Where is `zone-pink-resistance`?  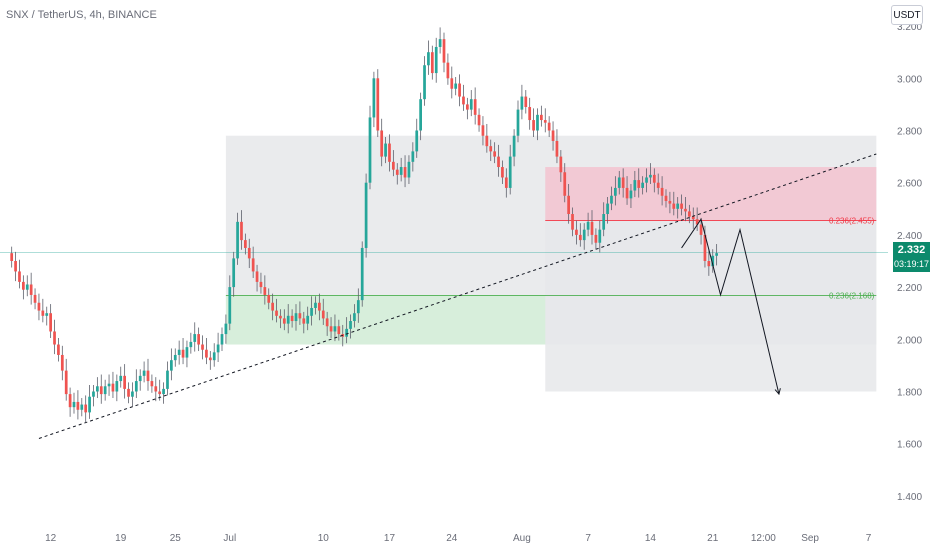
zone-pink-resistance is located at coordinates (711, 194).